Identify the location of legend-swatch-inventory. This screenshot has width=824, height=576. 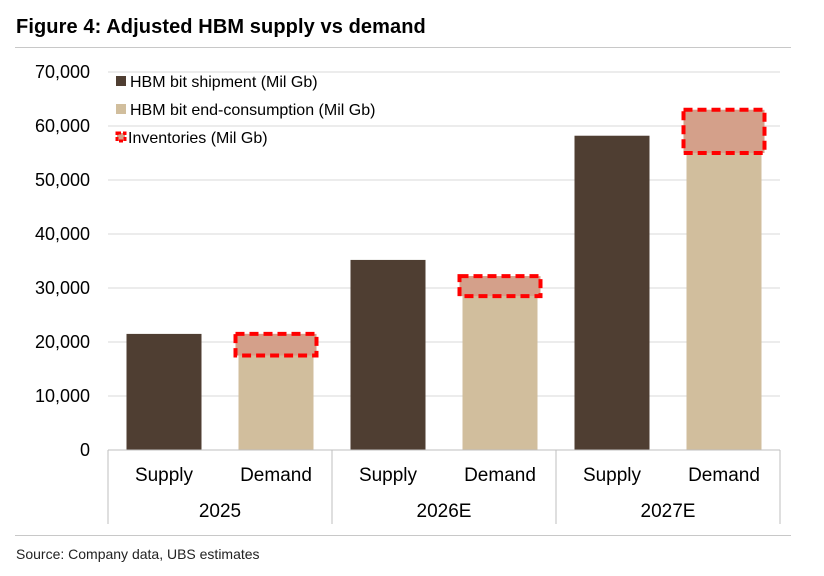
(121, 137).